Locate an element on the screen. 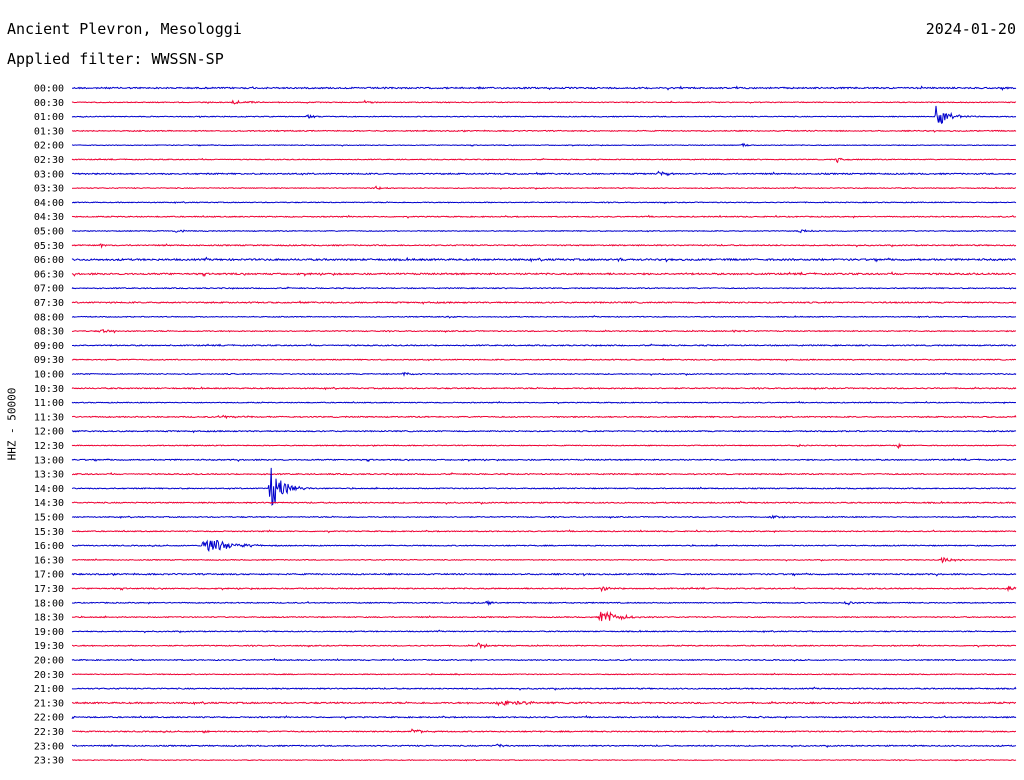 The width and height of the screenshot is (1024, 780). time-label: 18:00 is located at coordinates (49, 603).